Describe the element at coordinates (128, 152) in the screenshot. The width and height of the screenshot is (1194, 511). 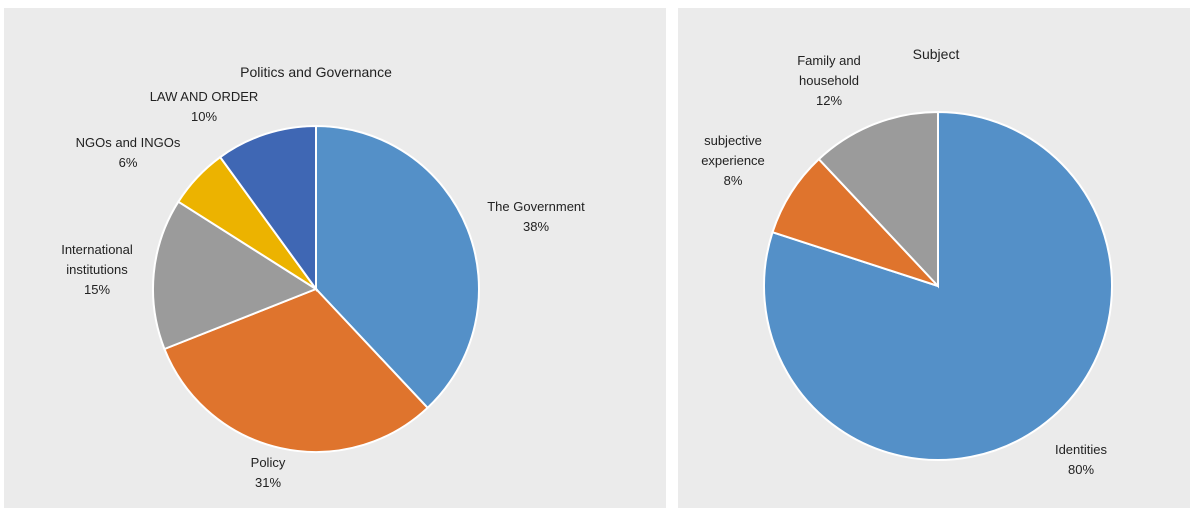
I see `slice-label: NGOs and INGOs 6%` at that location.